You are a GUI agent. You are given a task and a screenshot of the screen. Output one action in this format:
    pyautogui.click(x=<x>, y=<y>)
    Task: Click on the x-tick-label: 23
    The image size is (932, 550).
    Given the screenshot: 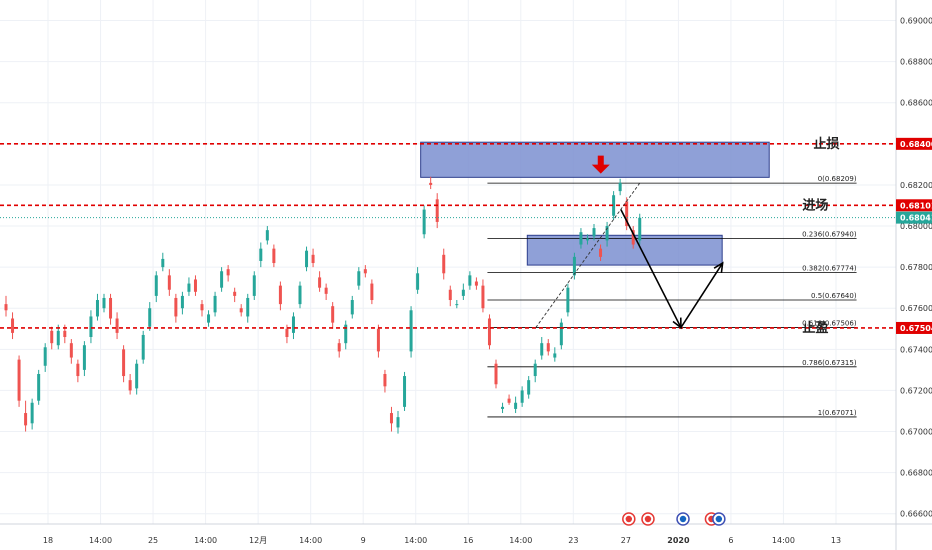 What is the action you would take?
    pyautogui.click(x=573, y=540)
    